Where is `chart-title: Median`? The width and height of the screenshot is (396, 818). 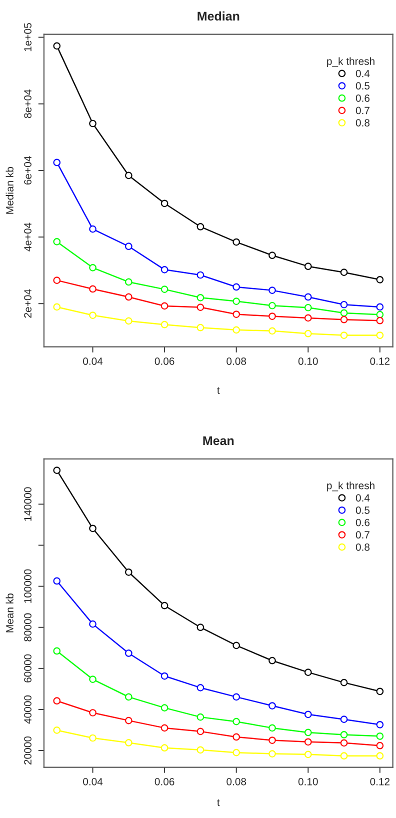
chart-title: Median is located at coordinates (219, 16).